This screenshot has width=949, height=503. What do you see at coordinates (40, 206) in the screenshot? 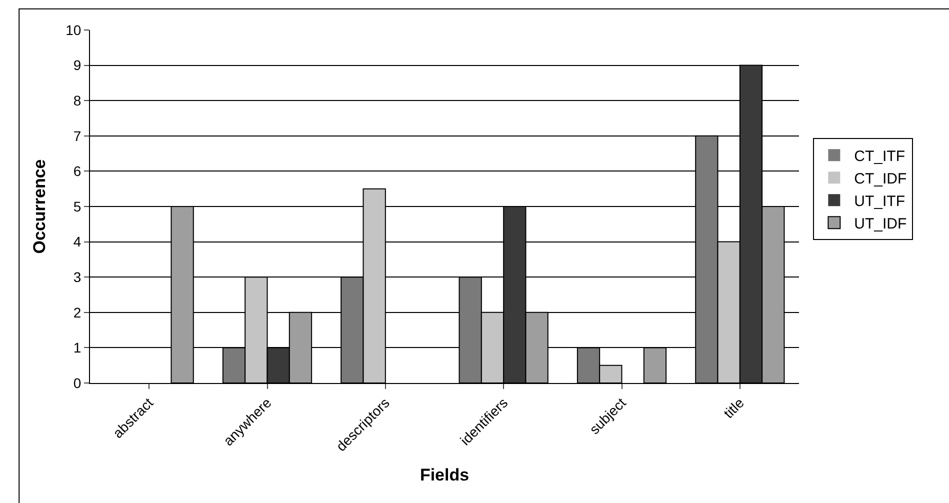
I see `y-axis-title: Occurrence` at bounding box center [40, 206].